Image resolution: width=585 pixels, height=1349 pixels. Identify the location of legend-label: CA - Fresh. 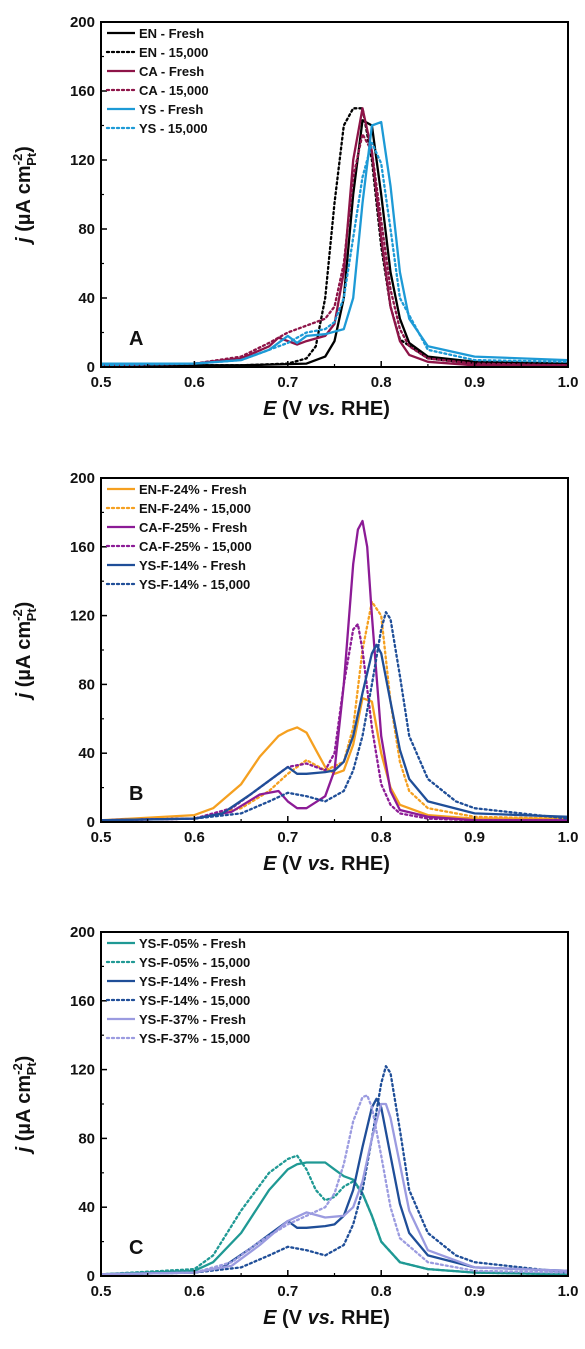
(171, 71).